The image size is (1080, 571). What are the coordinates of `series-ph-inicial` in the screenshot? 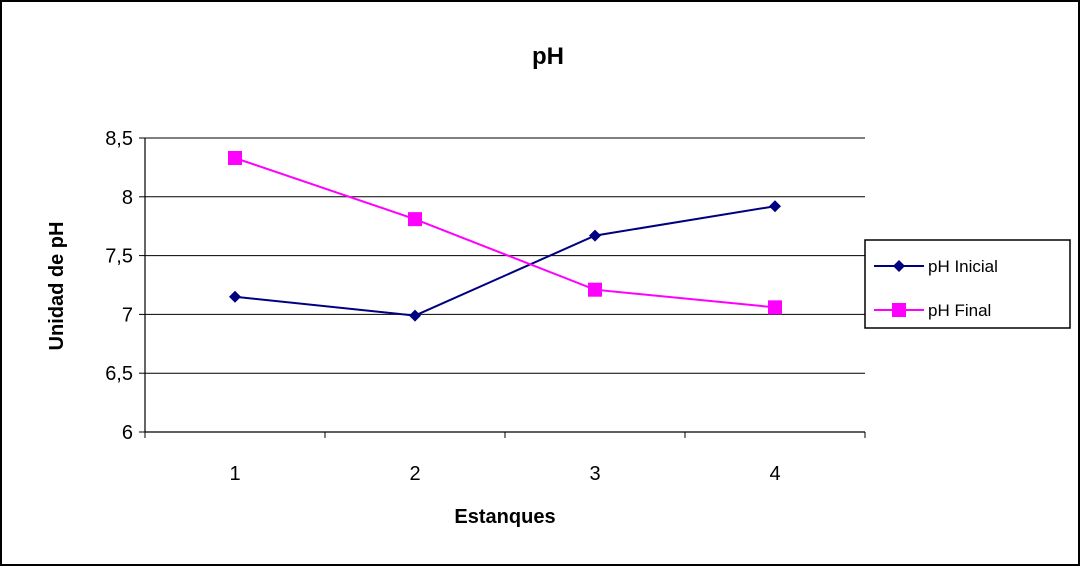 It's located at (505, 261).